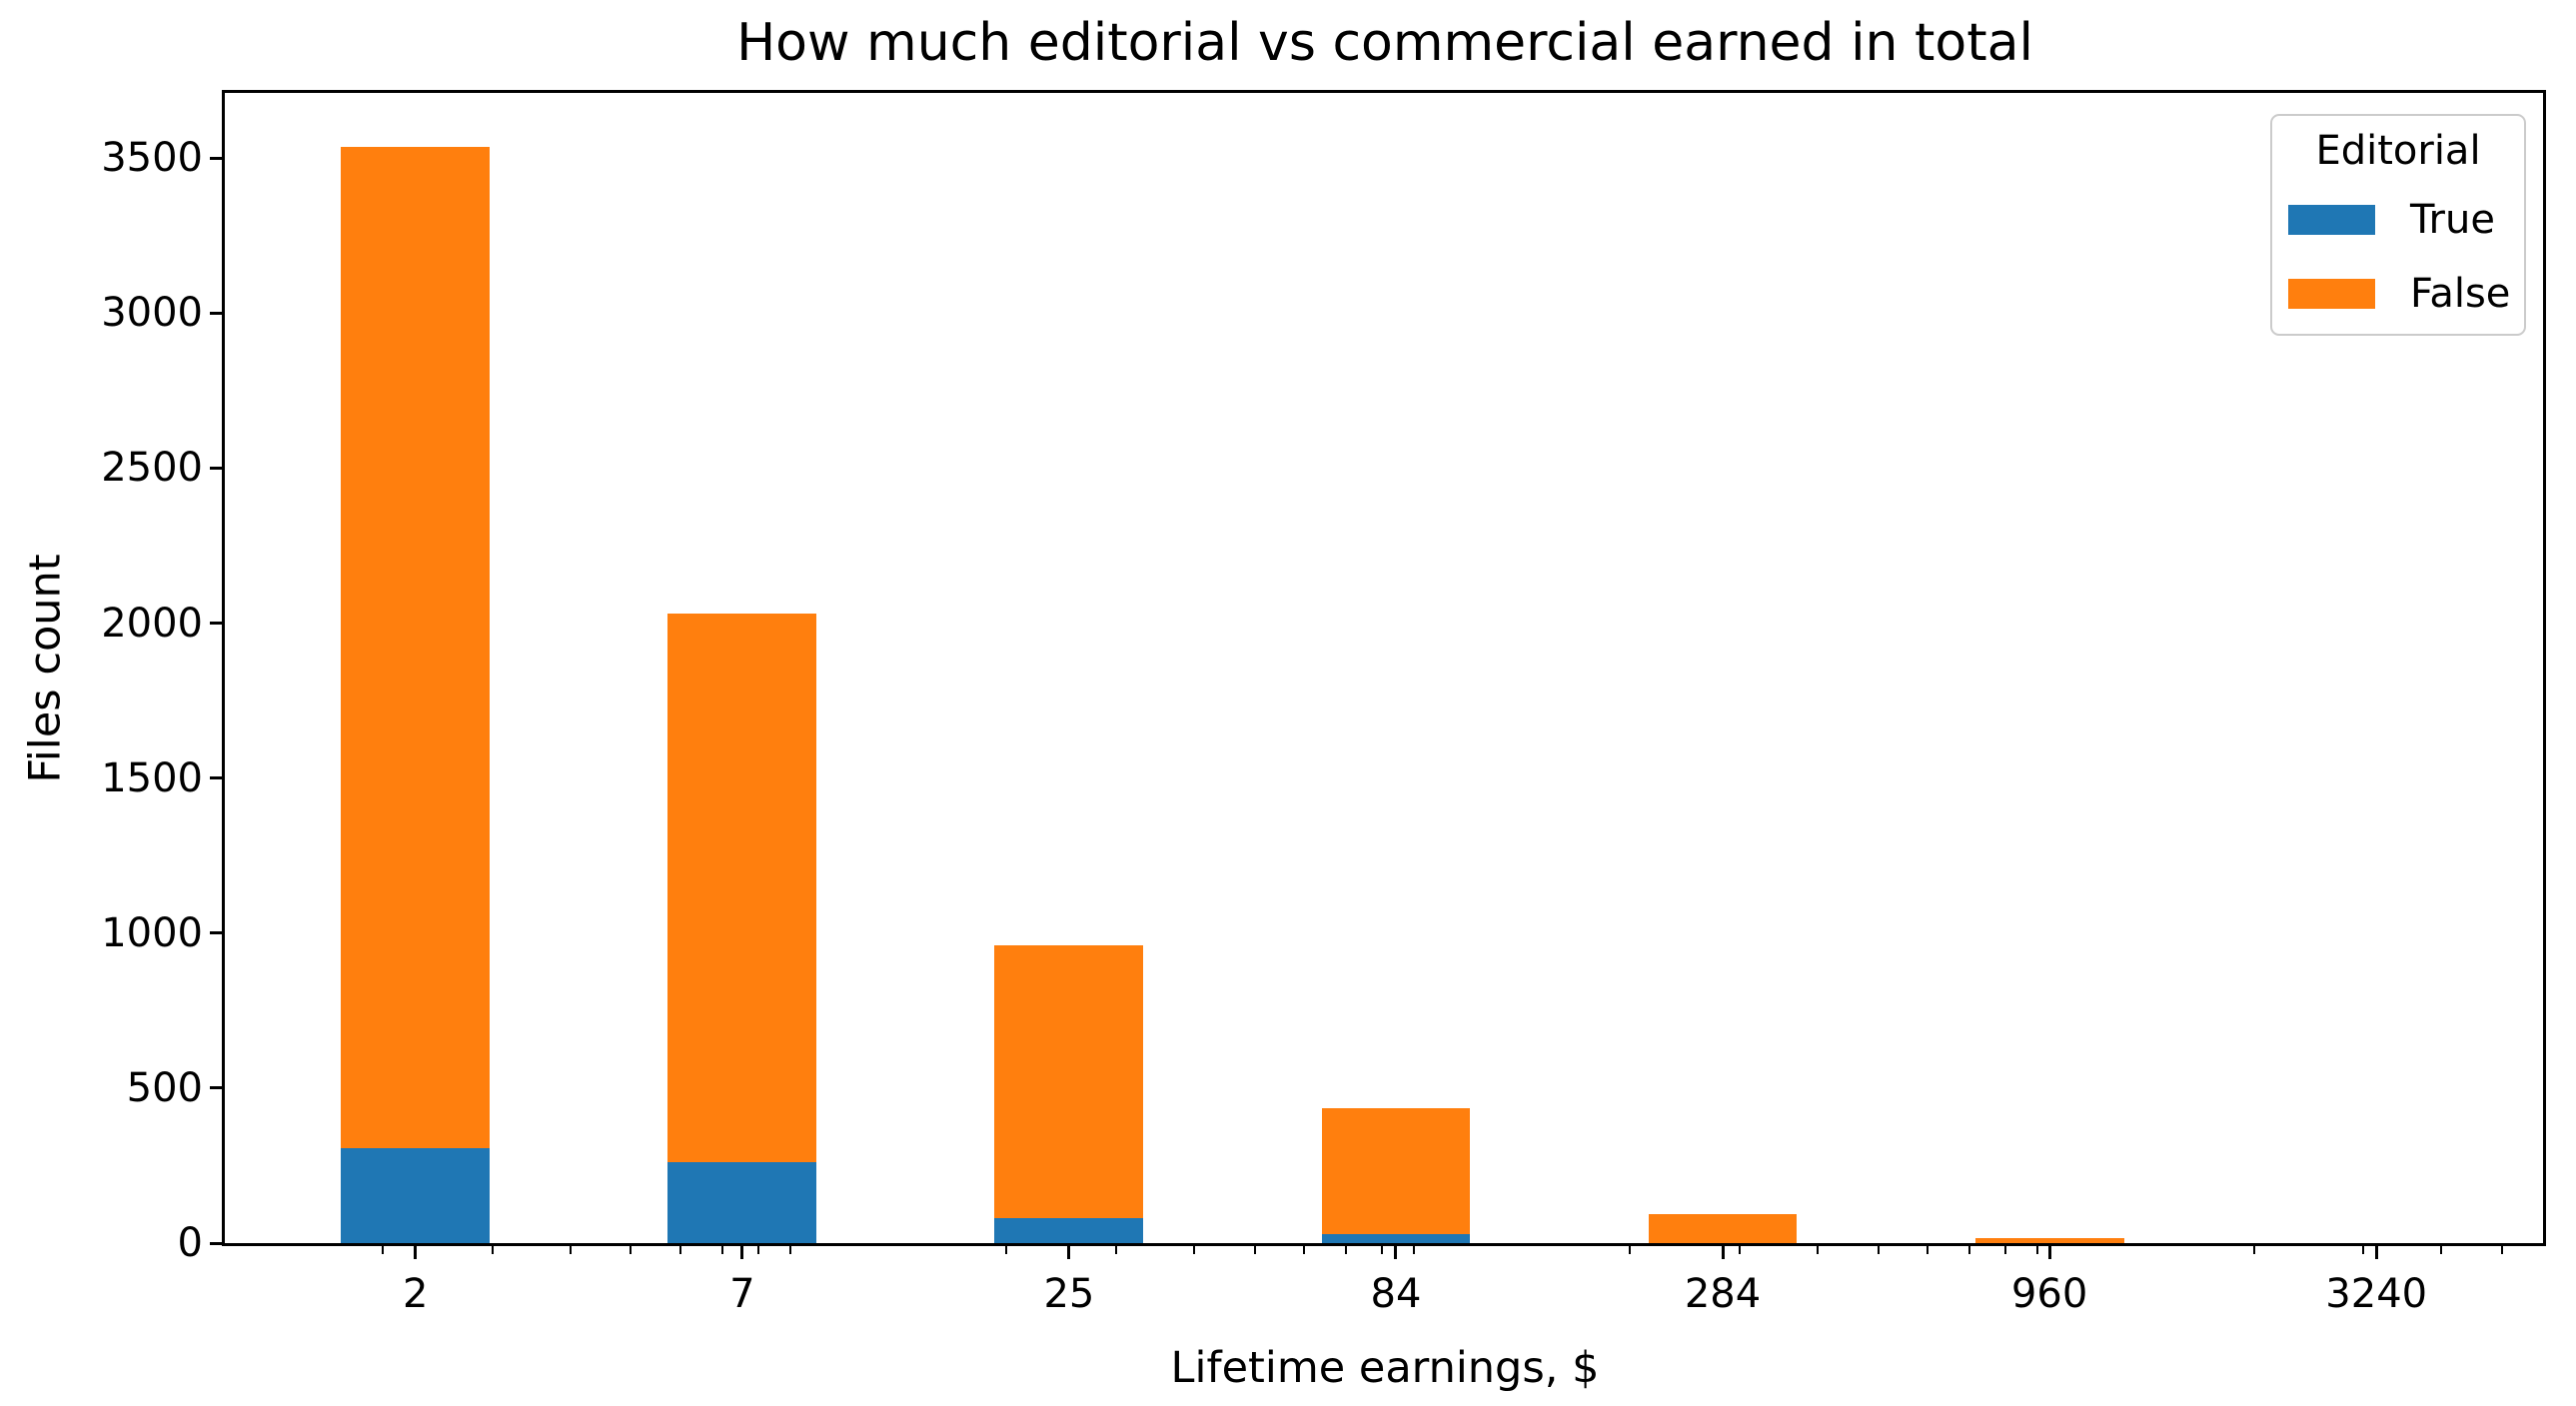 This screenshot has width=2576, height=1406. What do you see at coordinates (2331, 220) in the screenshot?
I see `legend-swatch-true` at bounding box center [2331, 220].